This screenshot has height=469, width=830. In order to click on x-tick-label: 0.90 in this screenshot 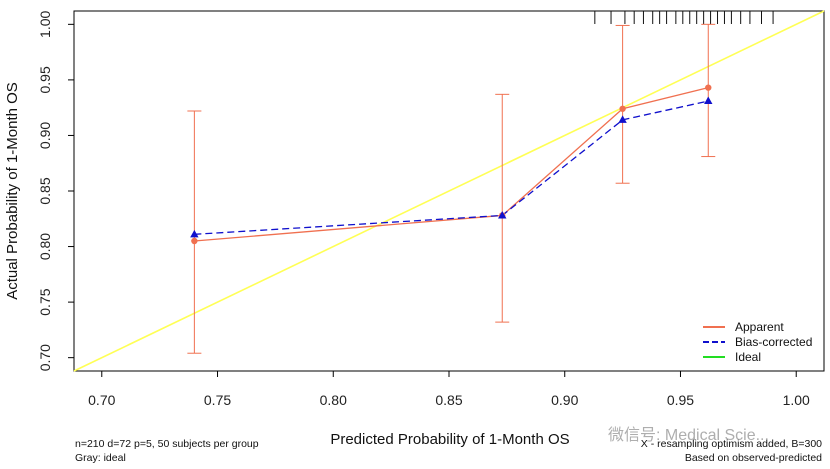, I will do `click(564, 400)`.